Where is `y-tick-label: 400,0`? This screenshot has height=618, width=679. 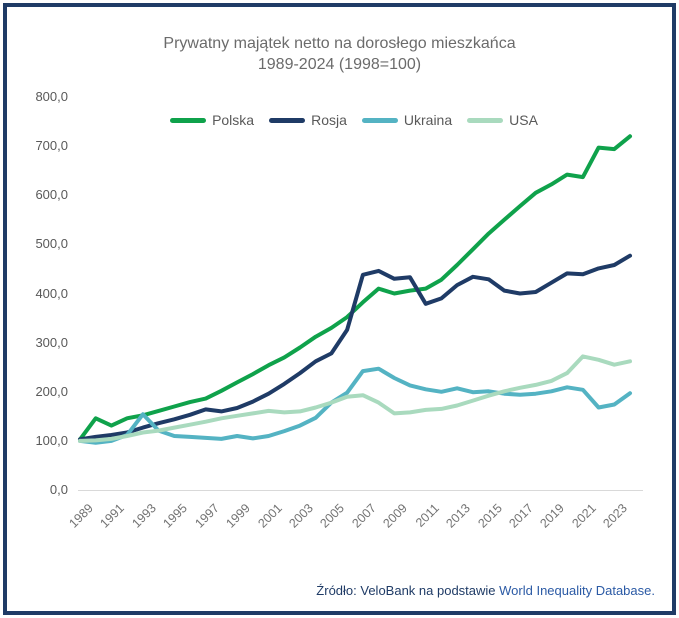 y-tick-label: 400,0 is located at coordinates (51, 293).